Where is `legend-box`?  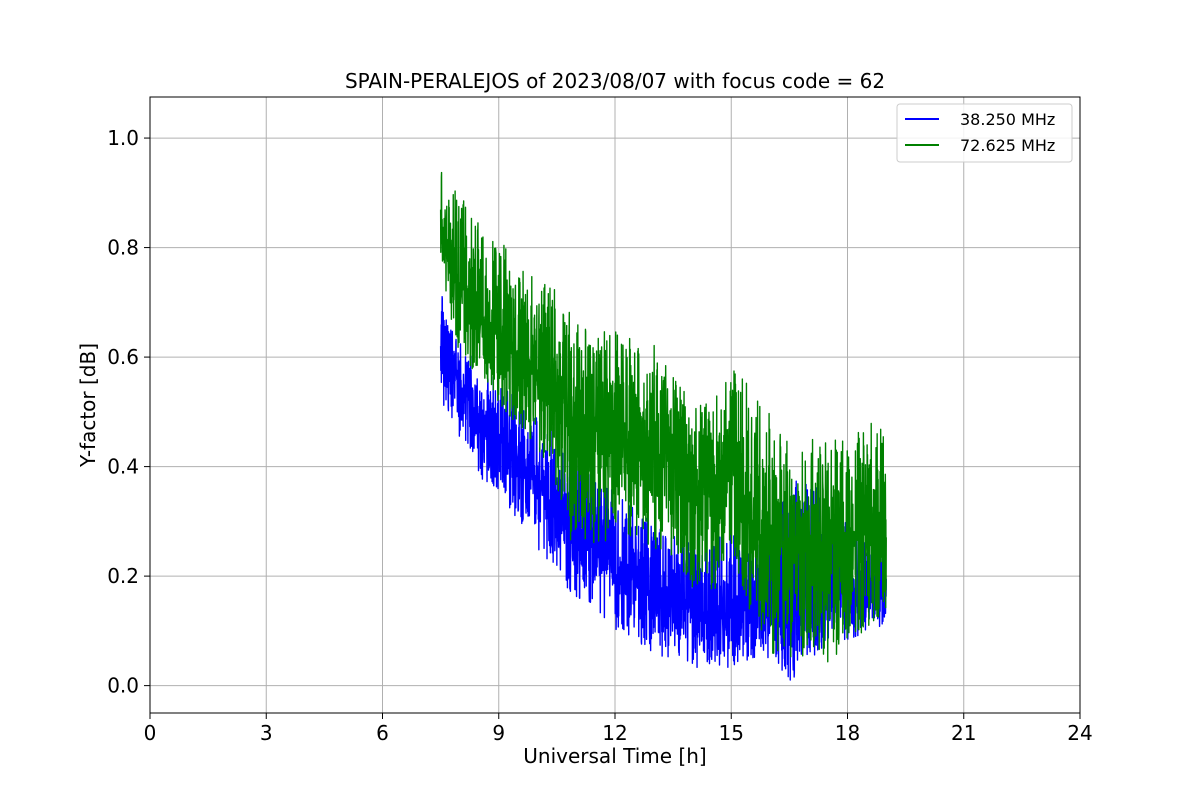
legend-box is located at coordinates (984, 133).